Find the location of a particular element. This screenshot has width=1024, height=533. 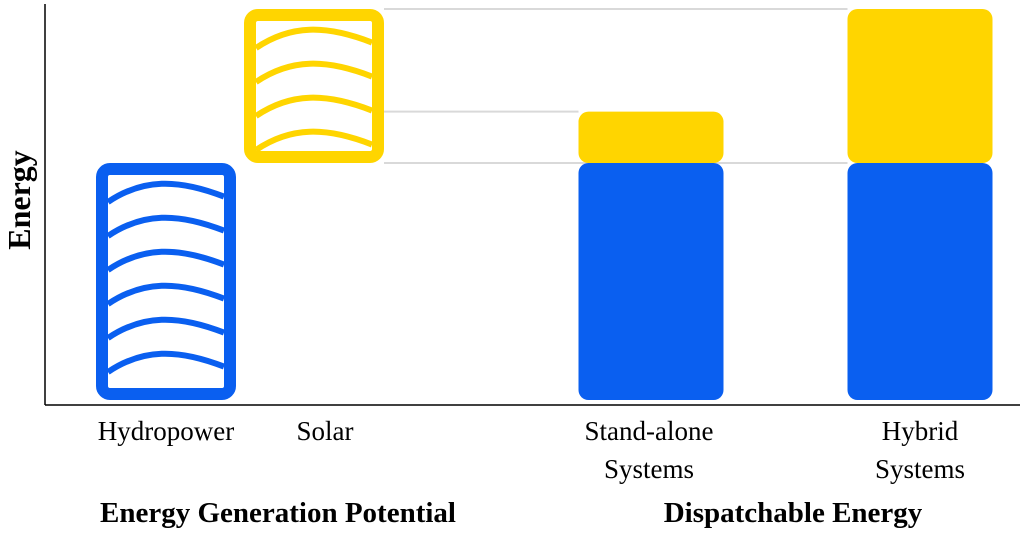

group-label-dispatchable-energy: Dispatchable Energy is located at coordinates (793, 513).